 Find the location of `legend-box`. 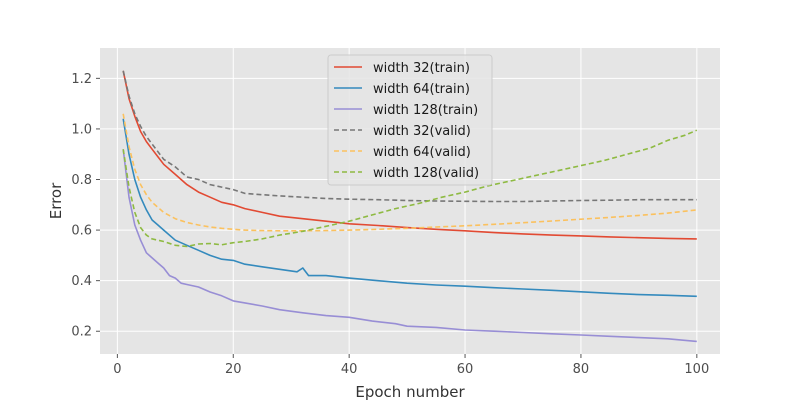

legend-box is located at coordinates (410, 120).